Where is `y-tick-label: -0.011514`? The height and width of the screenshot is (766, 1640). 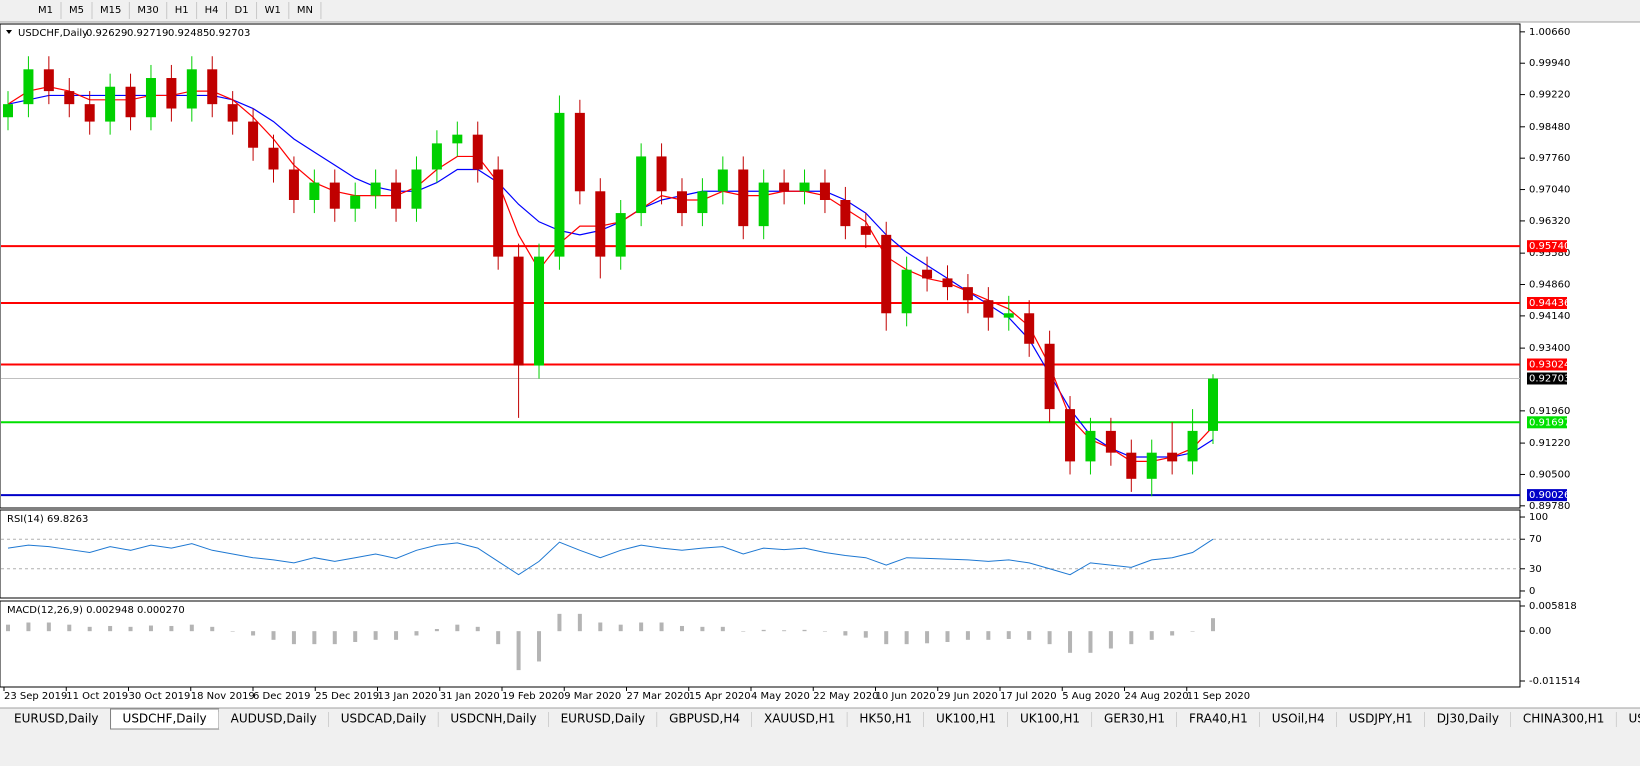
y-tick-label: -0.011514 is located at coordinates (1554, 681).